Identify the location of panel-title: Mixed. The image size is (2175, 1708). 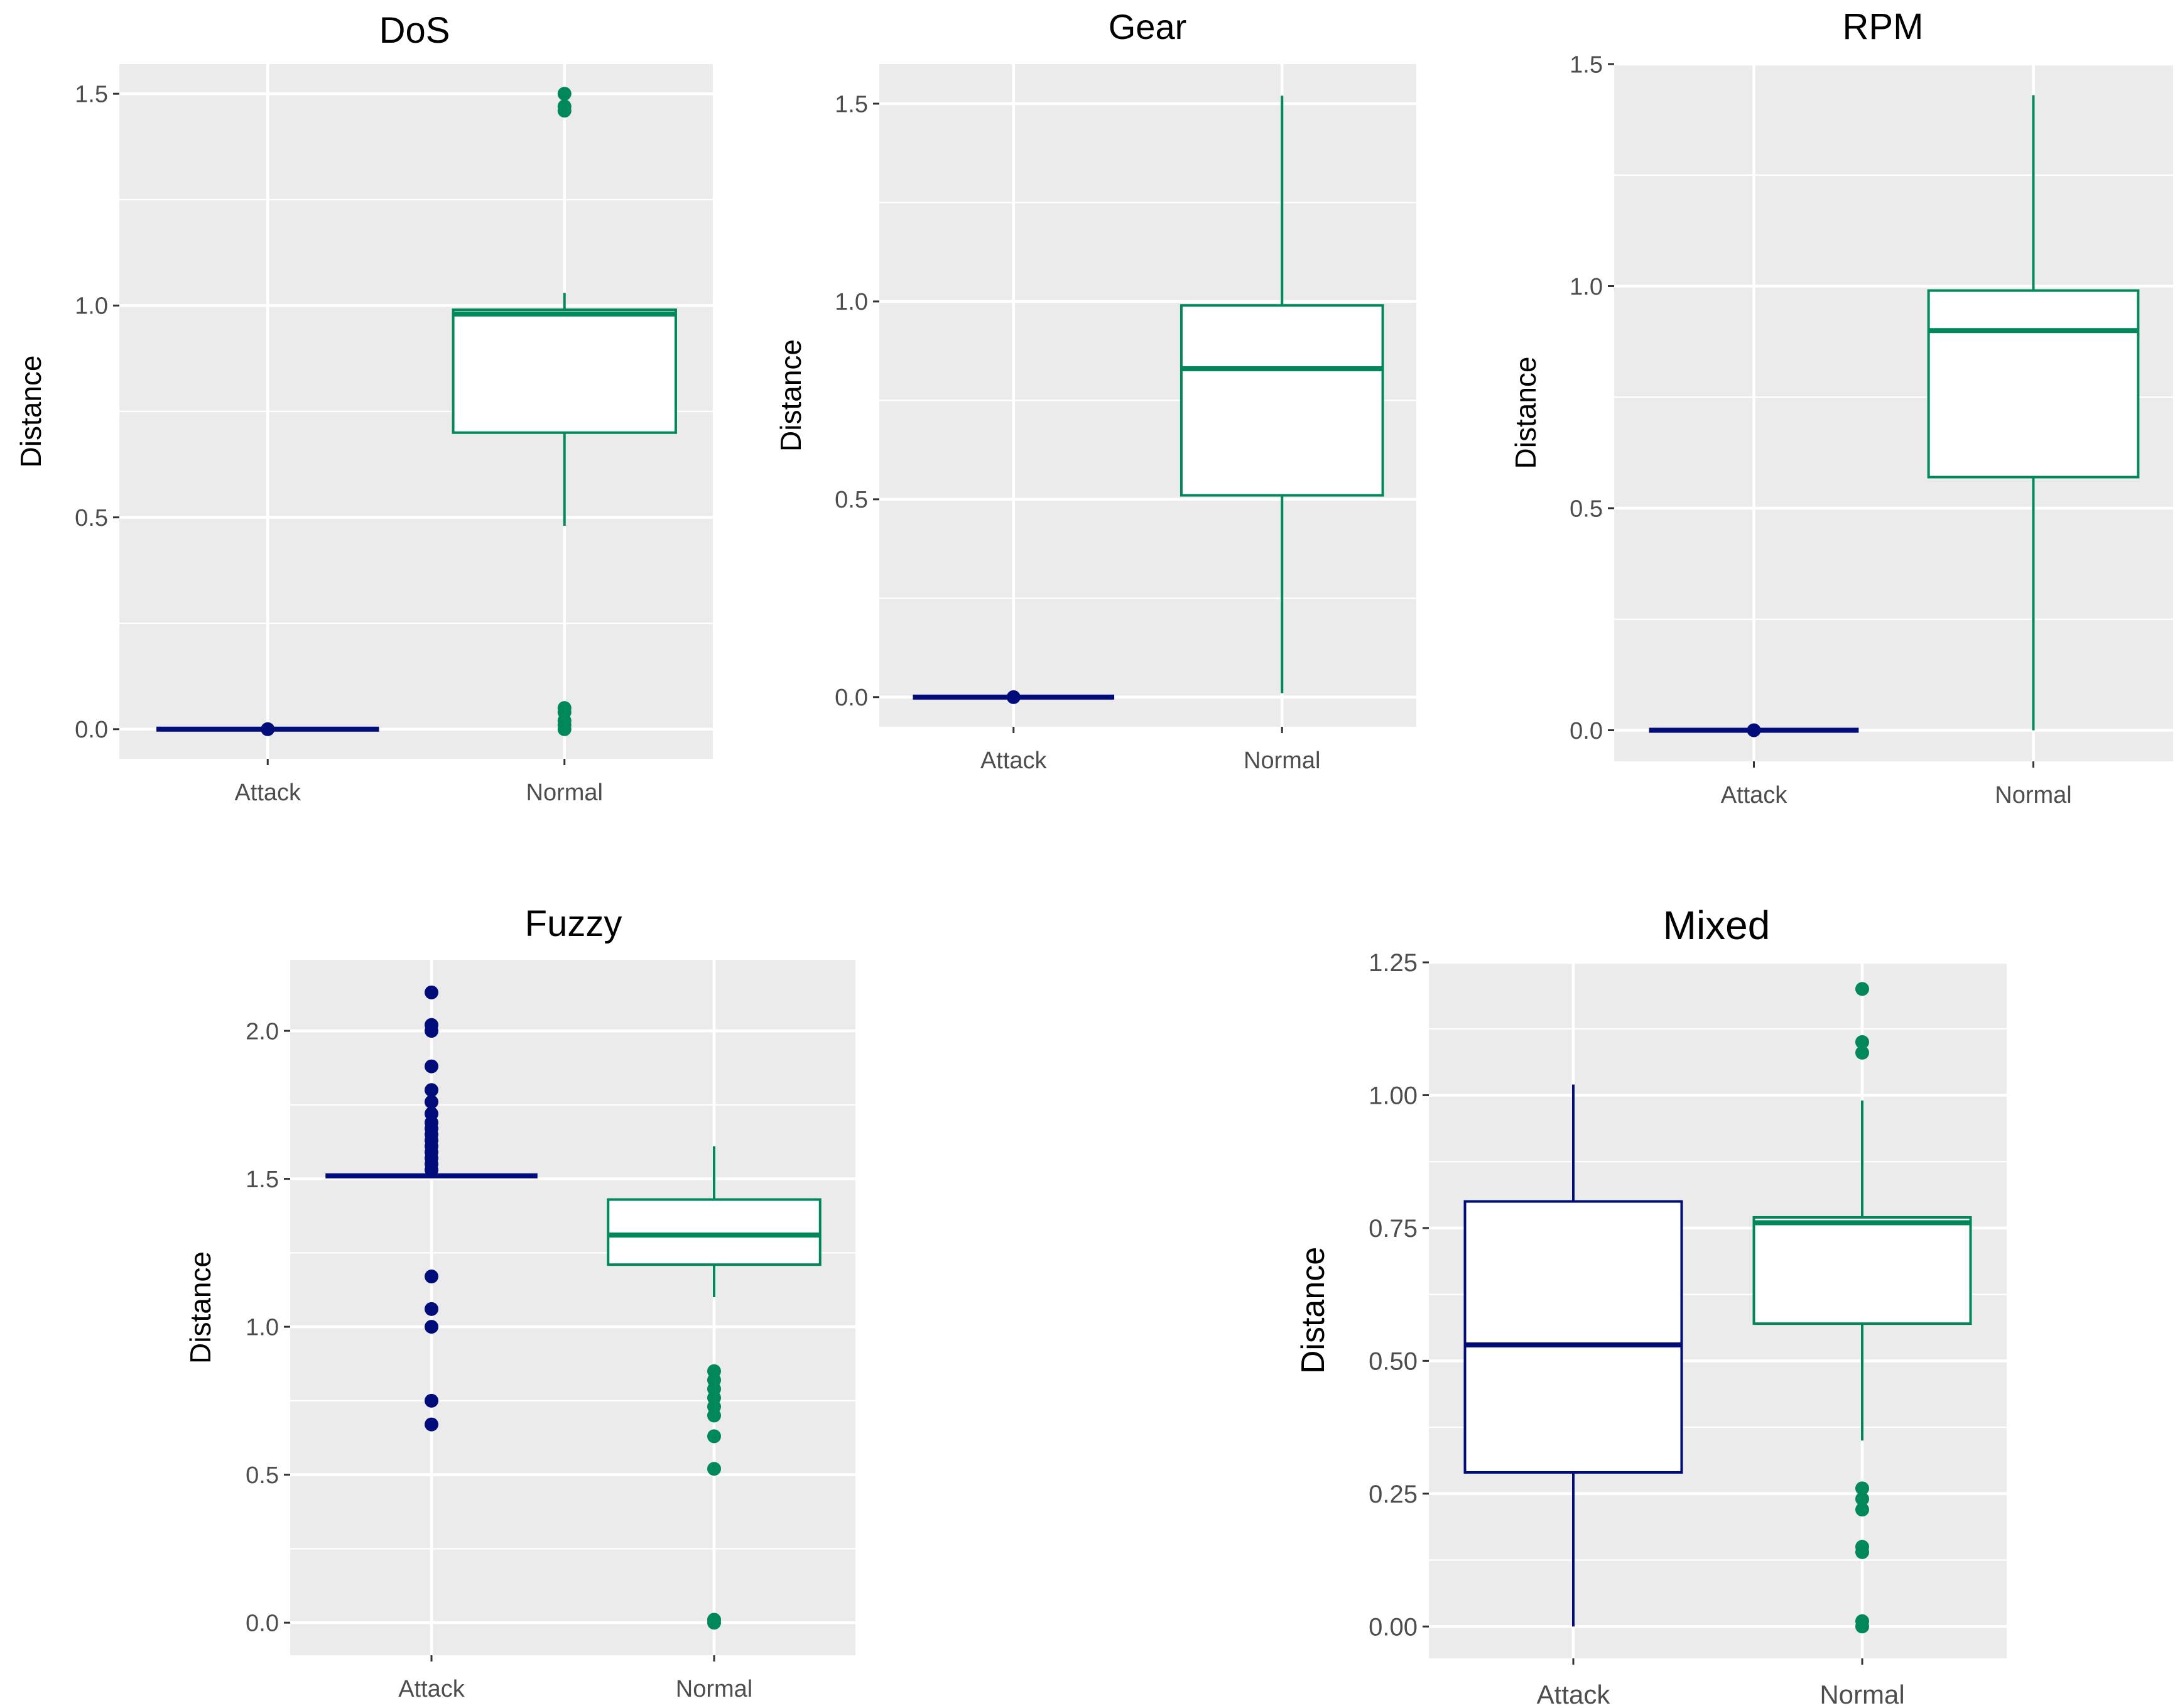
(1717, 925).